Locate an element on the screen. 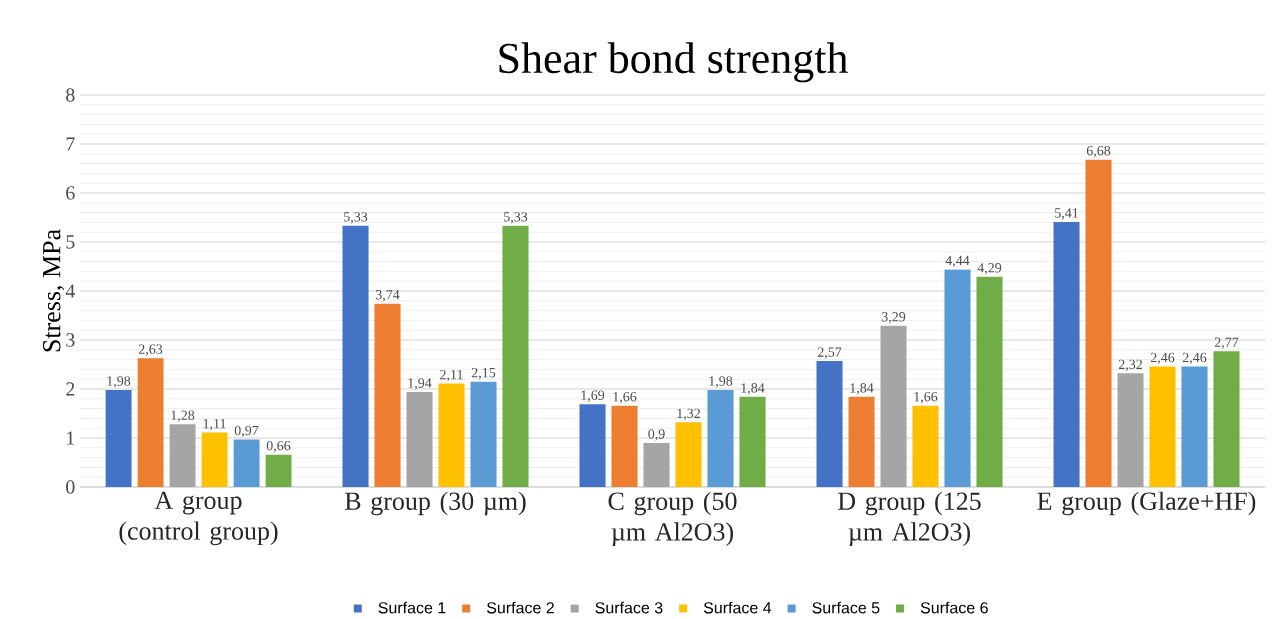 This screenshot has height=619, width=1277. y-tick-label: 0 is located at coordinates (70, 487).